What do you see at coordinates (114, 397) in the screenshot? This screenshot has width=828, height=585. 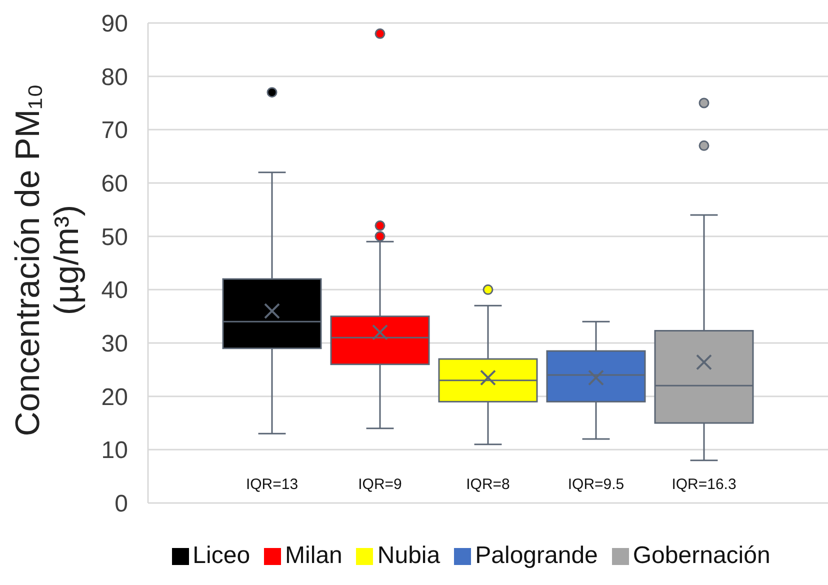 I see `y-tick-label: 20` at bounding box center [114, 397].